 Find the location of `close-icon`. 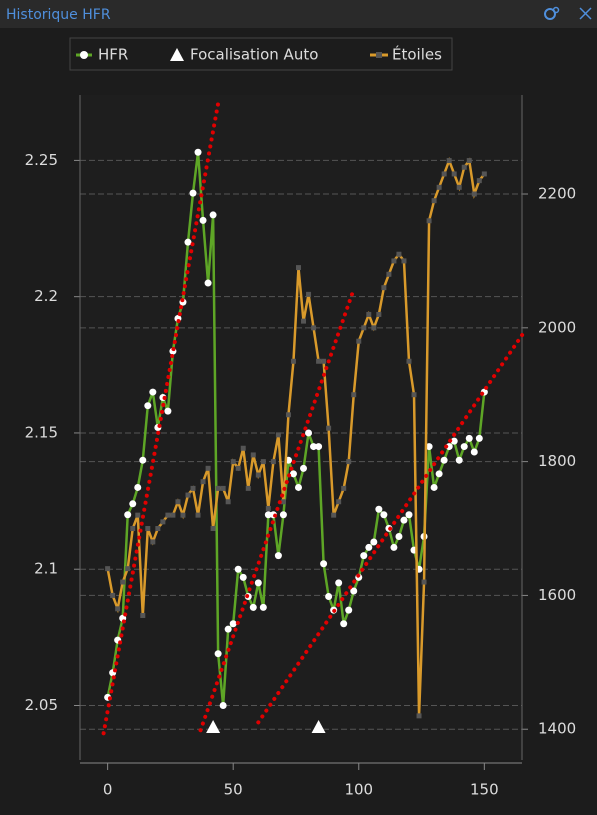

close-icon is located at coordinates (585, 13).